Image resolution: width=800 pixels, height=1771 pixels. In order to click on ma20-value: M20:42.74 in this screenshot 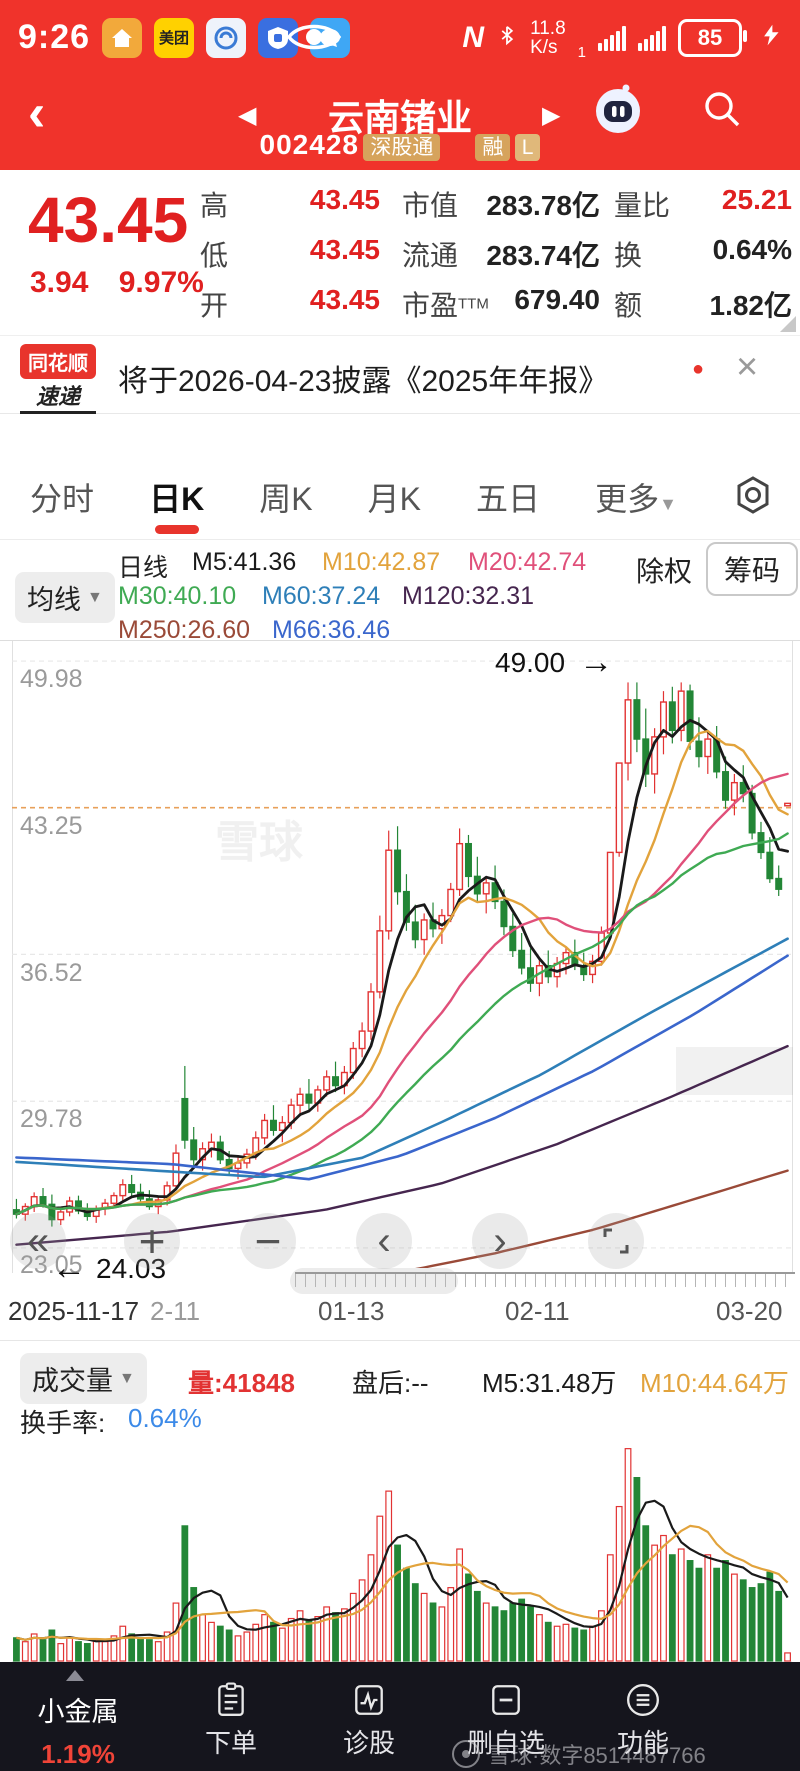, I will do `click(527, 562)`.